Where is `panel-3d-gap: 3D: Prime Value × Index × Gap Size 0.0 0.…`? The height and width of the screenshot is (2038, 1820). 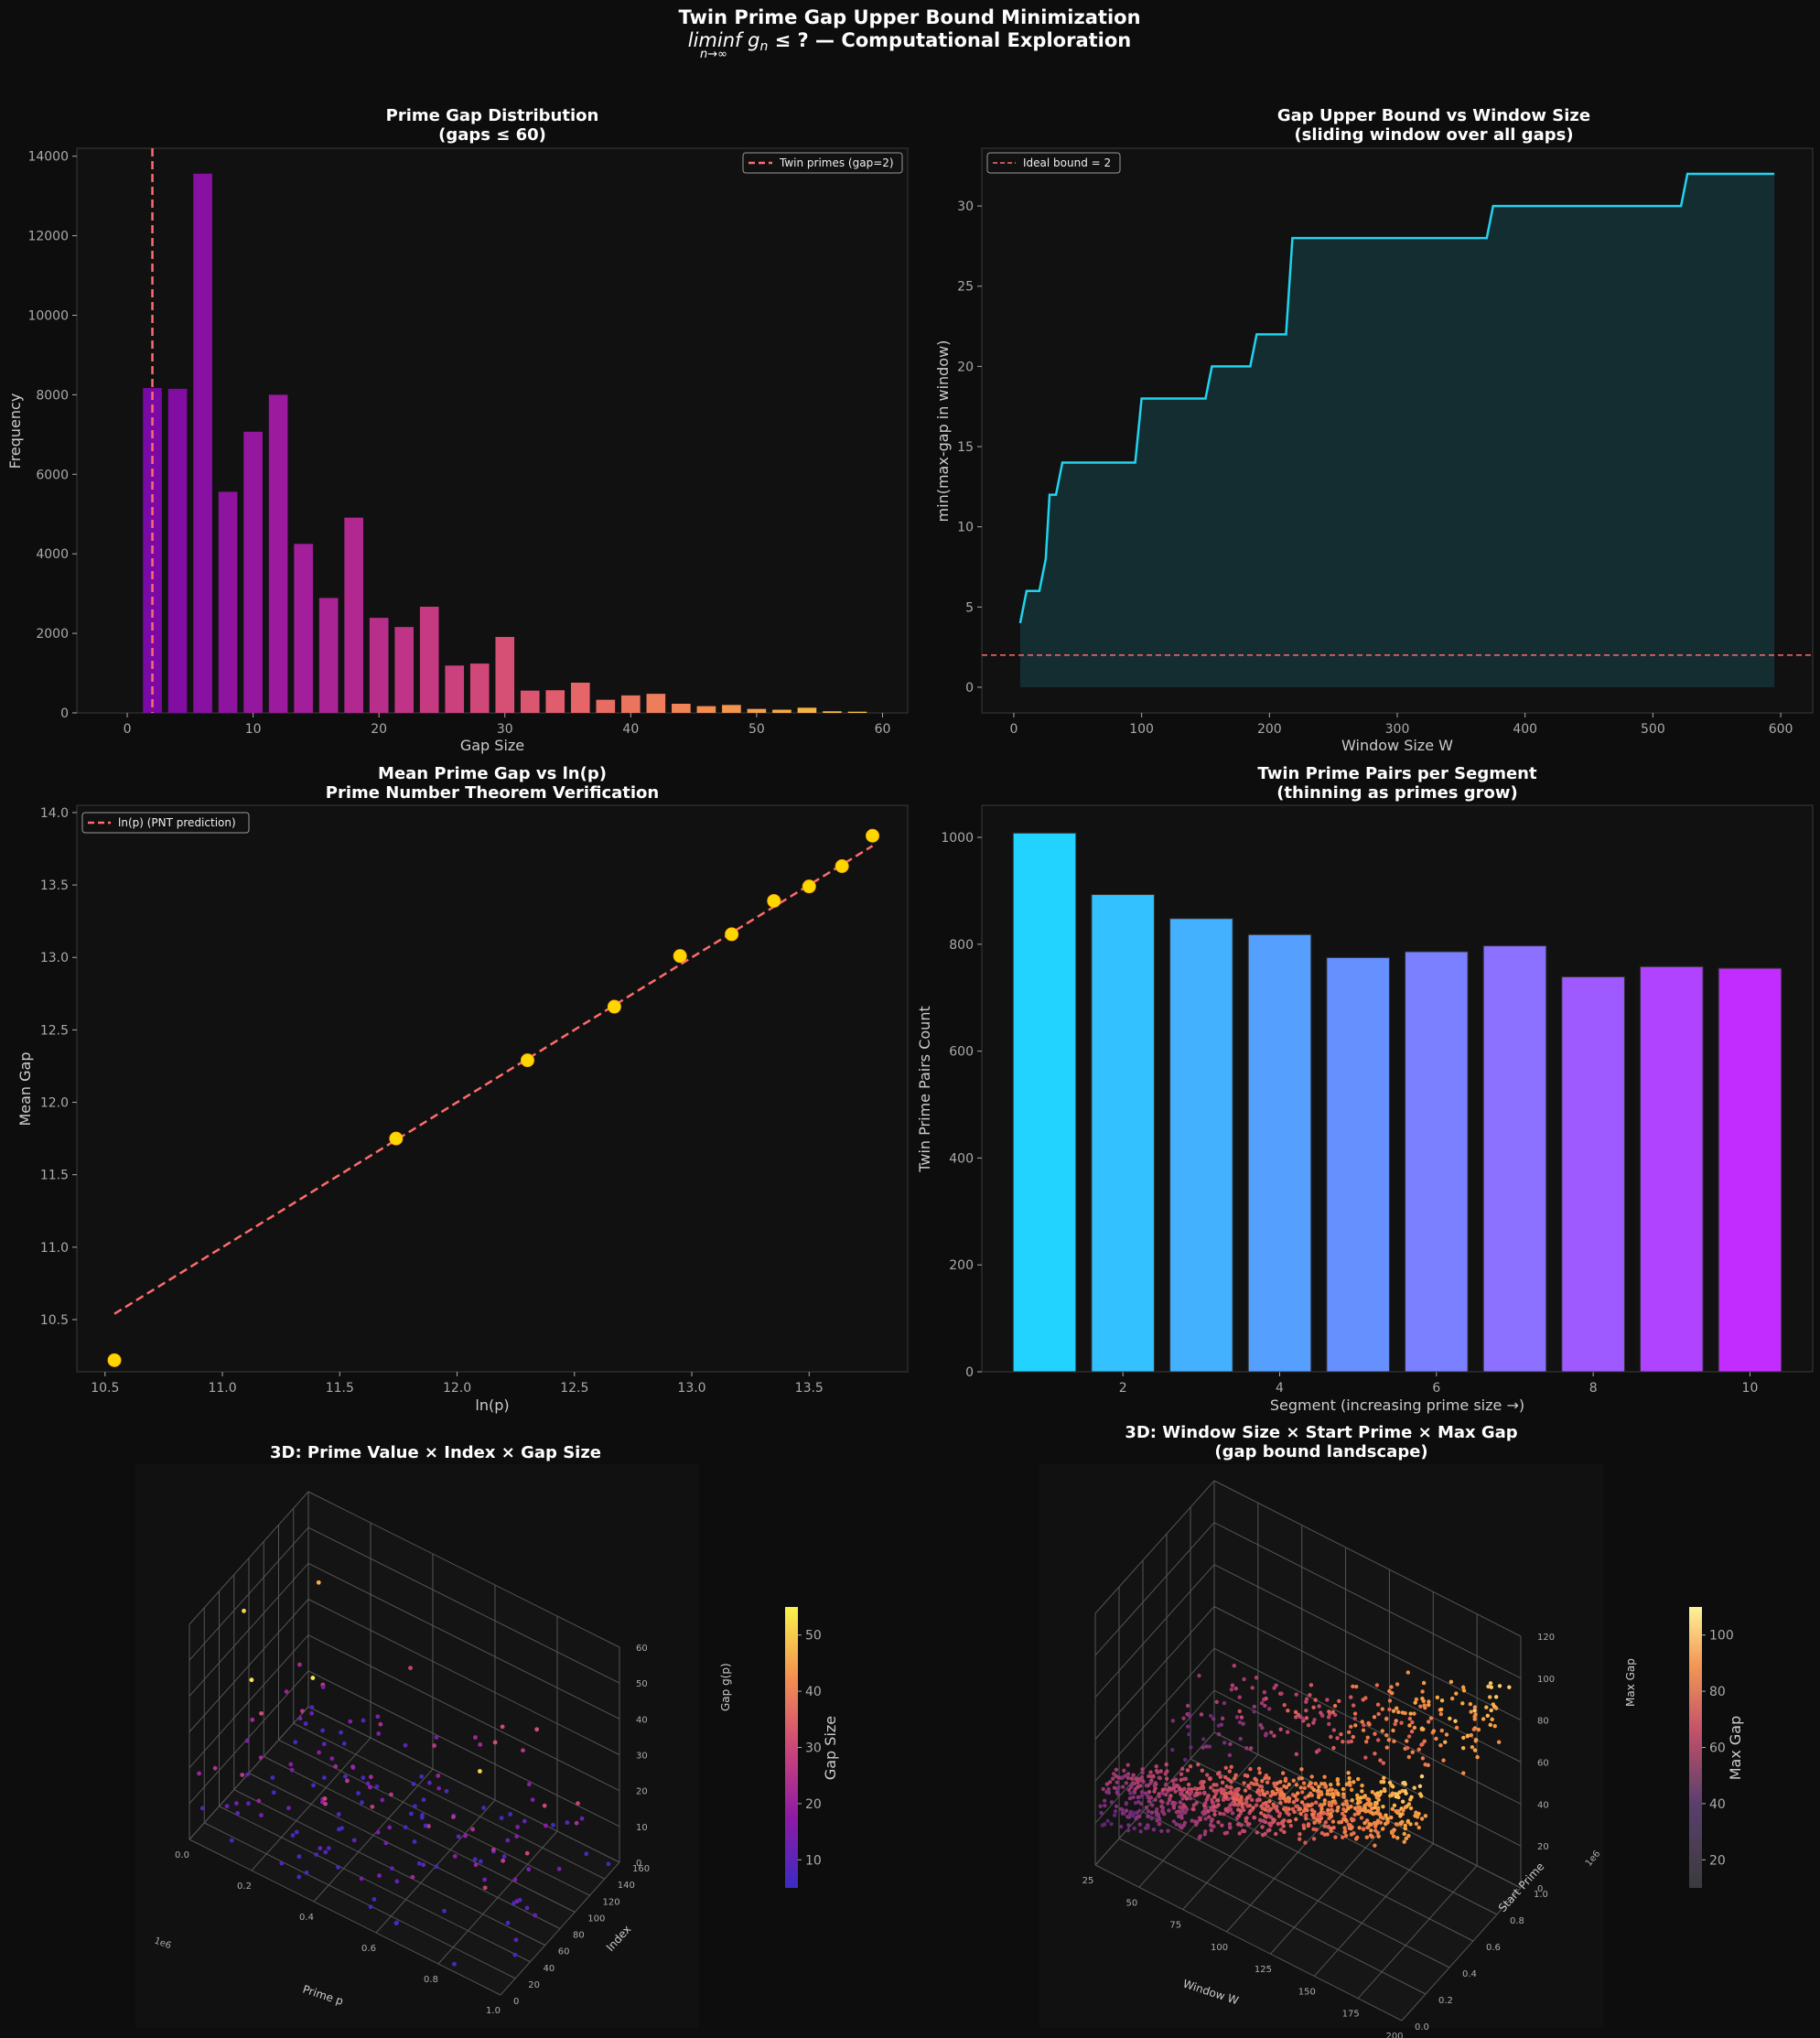 panel-3d-gap: 3D: Prime Value × Index × Gap Size 0.0 0.… is located at coordinates (487, 1735).